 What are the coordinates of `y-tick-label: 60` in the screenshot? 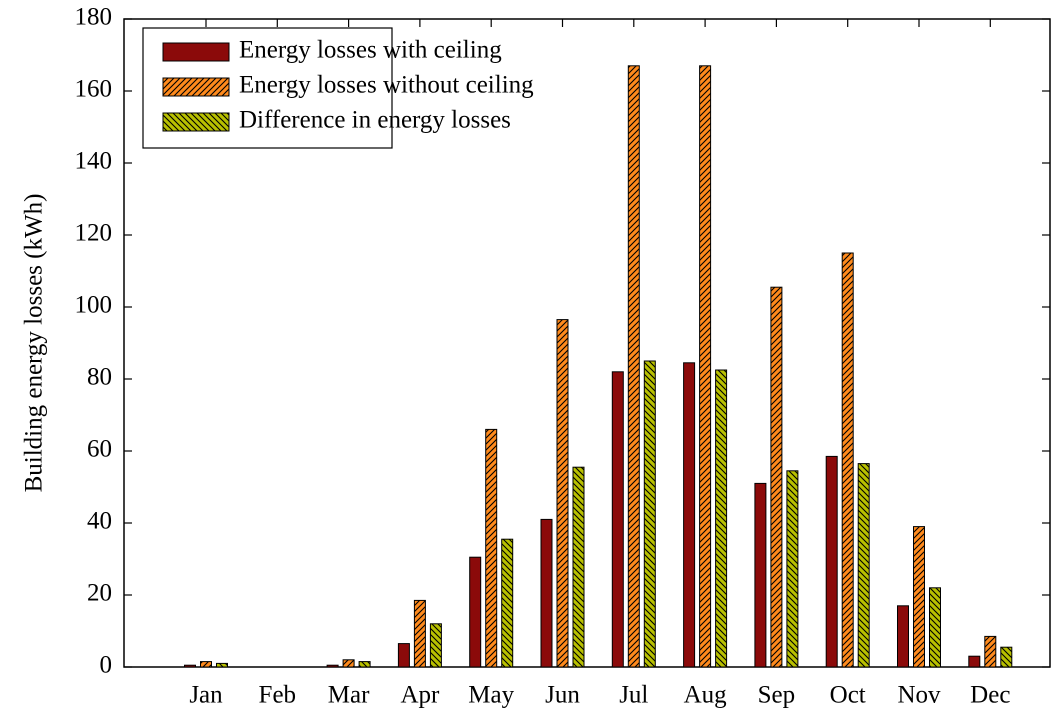 It's located at (99, 449).